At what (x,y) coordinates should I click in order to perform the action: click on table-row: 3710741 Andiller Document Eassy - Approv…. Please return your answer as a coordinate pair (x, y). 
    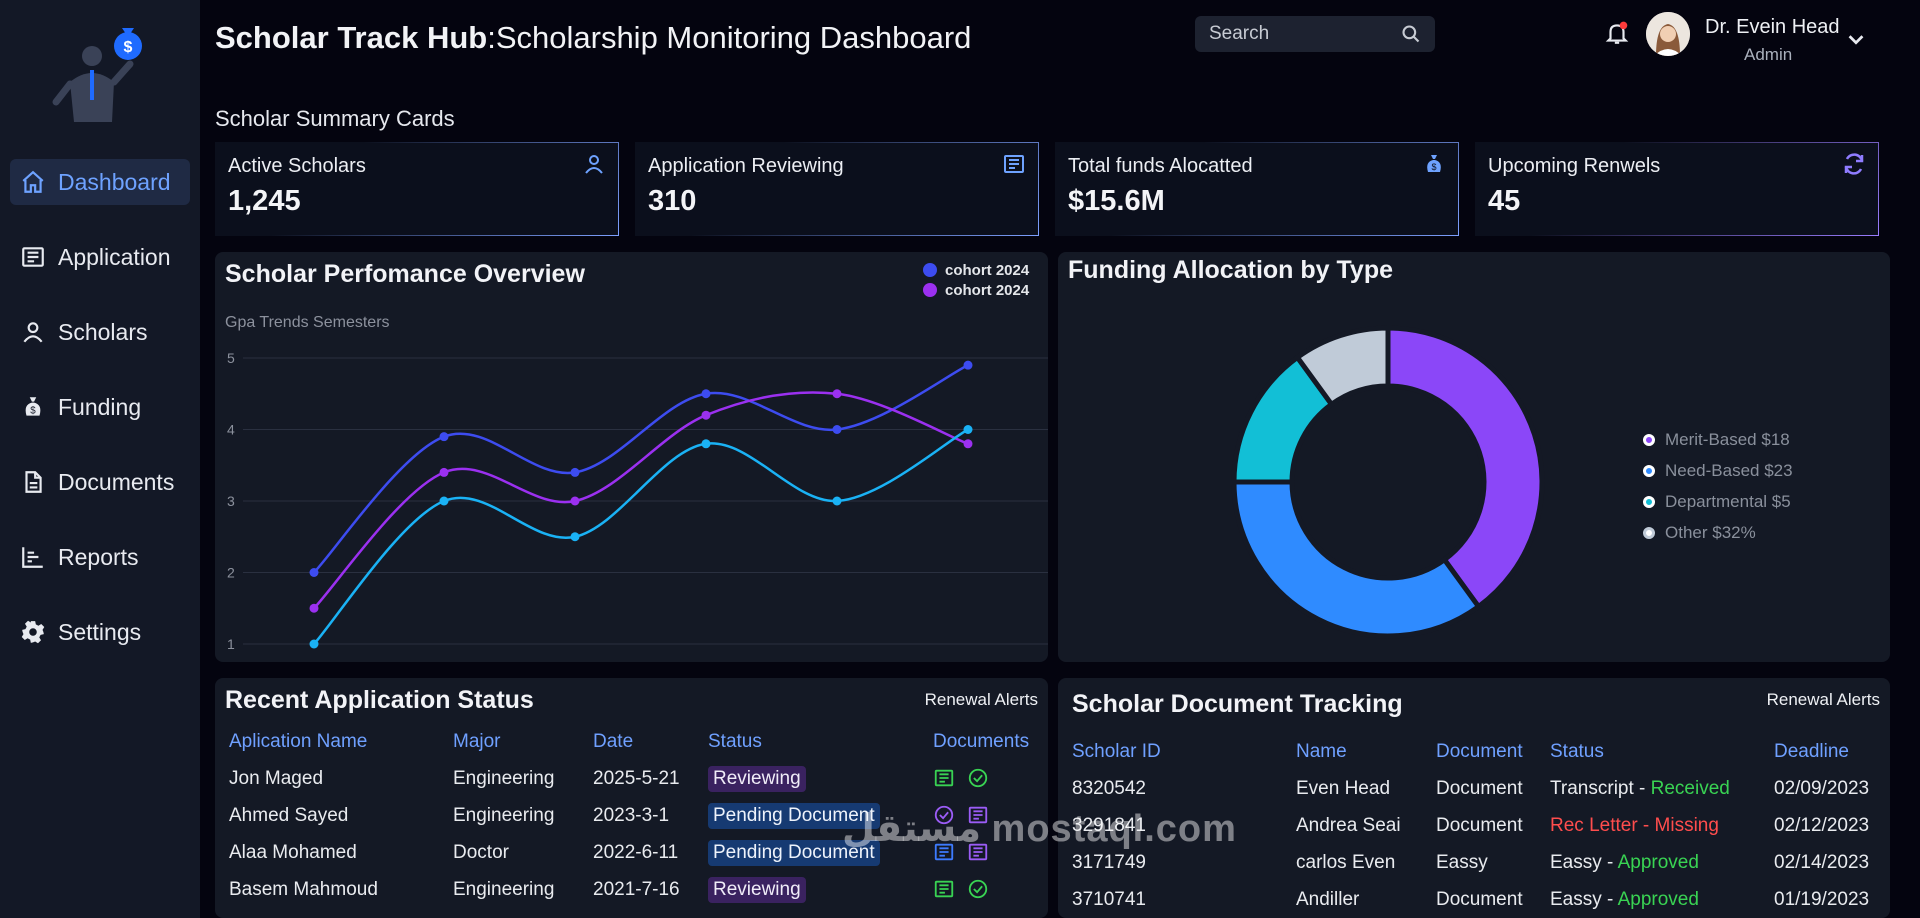
    Looking at the image, I should click on (1479, 899).